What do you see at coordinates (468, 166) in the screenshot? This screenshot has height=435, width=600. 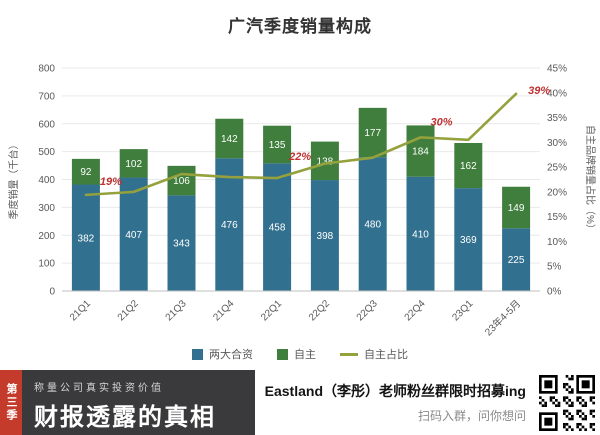 I see `svg-text: 162` at bounding box center [468, 166].